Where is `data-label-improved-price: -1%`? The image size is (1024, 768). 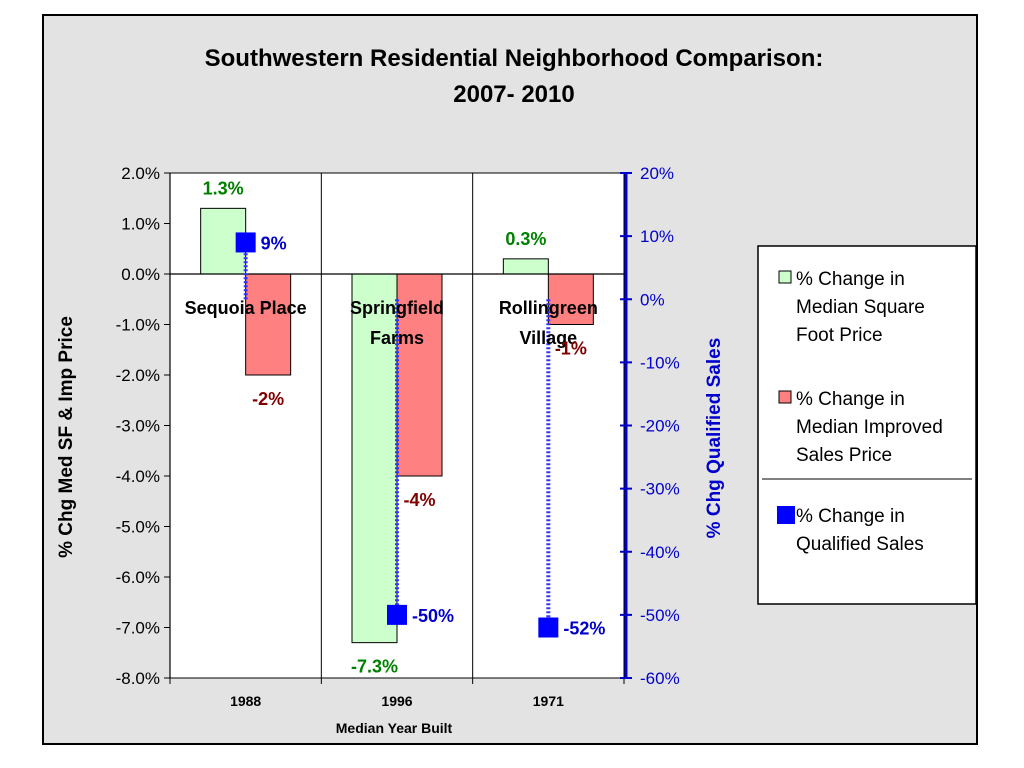
data-label-improved-price: -1% is located at coordinates (571, 349).